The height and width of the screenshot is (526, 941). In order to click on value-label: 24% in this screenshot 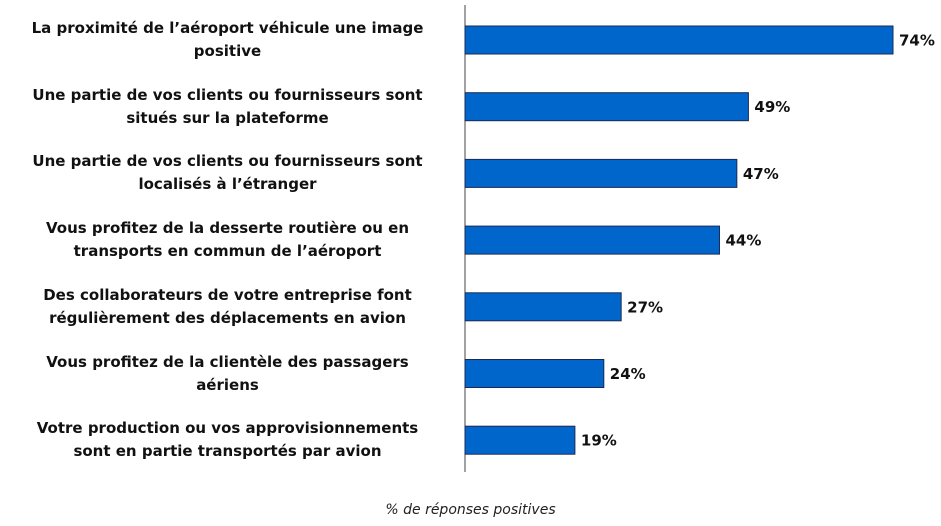, I will do `click(628, 374)`.